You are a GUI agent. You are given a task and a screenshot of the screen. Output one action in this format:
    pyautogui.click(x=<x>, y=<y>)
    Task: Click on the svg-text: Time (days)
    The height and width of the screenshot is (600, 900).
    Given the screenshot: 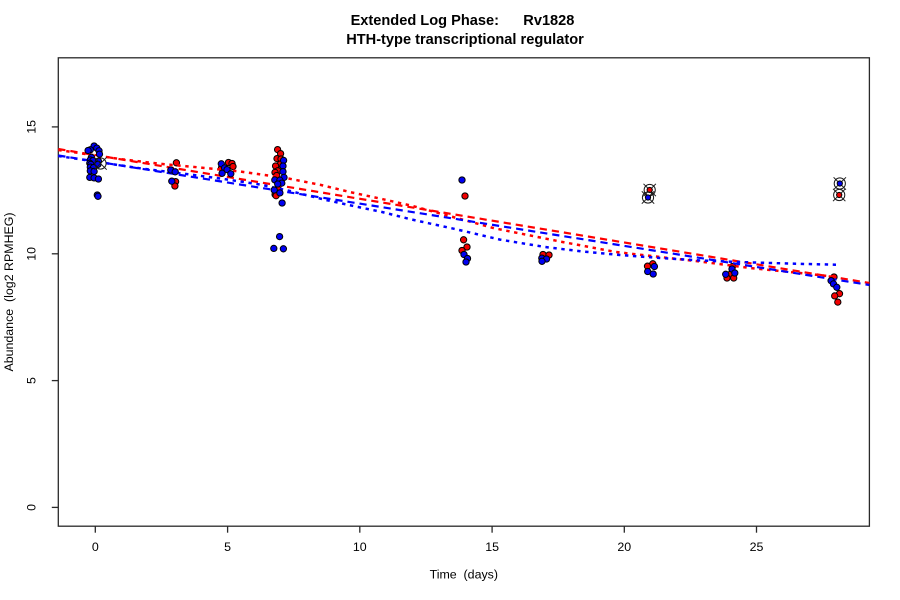 What is the action you would take?
    pyautogui.click(x=464, y=575)
    